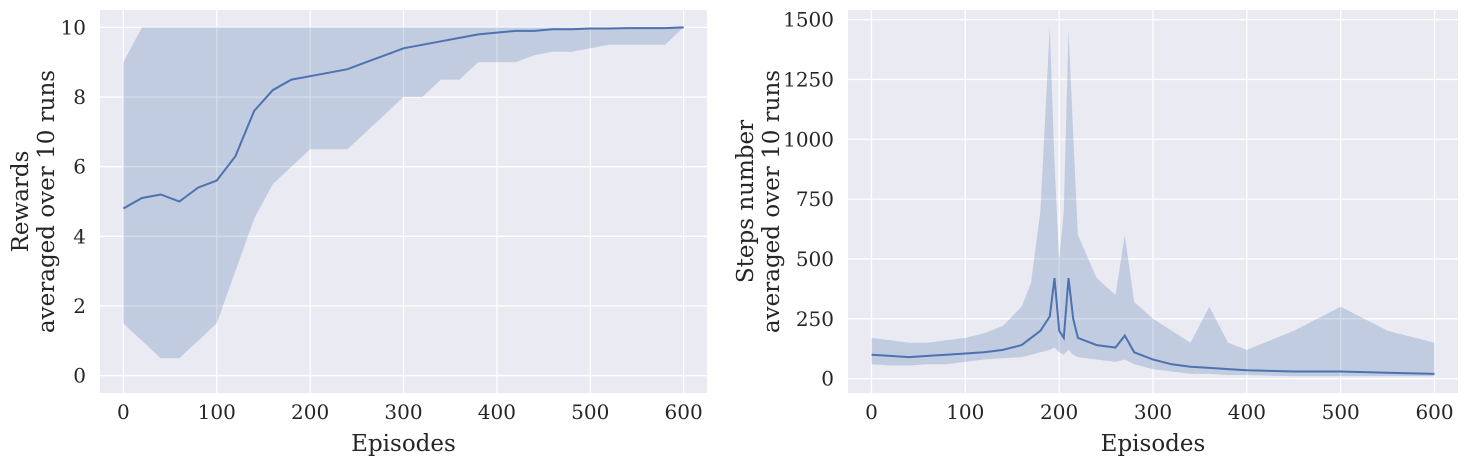 This screenshot has width=1466, height=466. What do you see at coordinates (808, 79) in the screenshot?
I see `y-tick-label: 1250` at bounding box center [808, 79].